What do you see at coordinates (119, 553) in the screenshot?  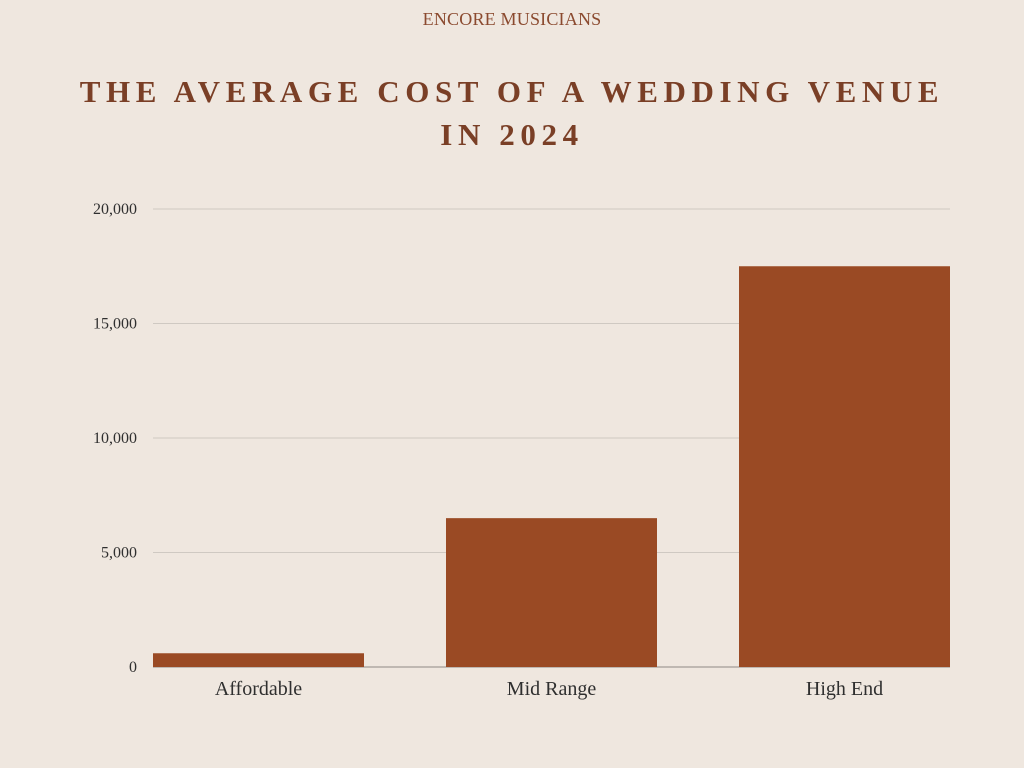 I see `y-tick-label: 5,000` at bounding box center [119, 553].